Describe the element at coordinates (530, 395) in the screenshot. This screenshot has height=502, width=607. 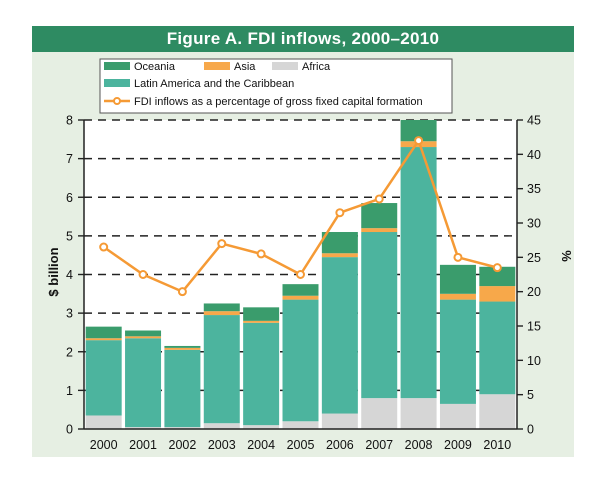
I see `y2-tick-label: 5` at that location.